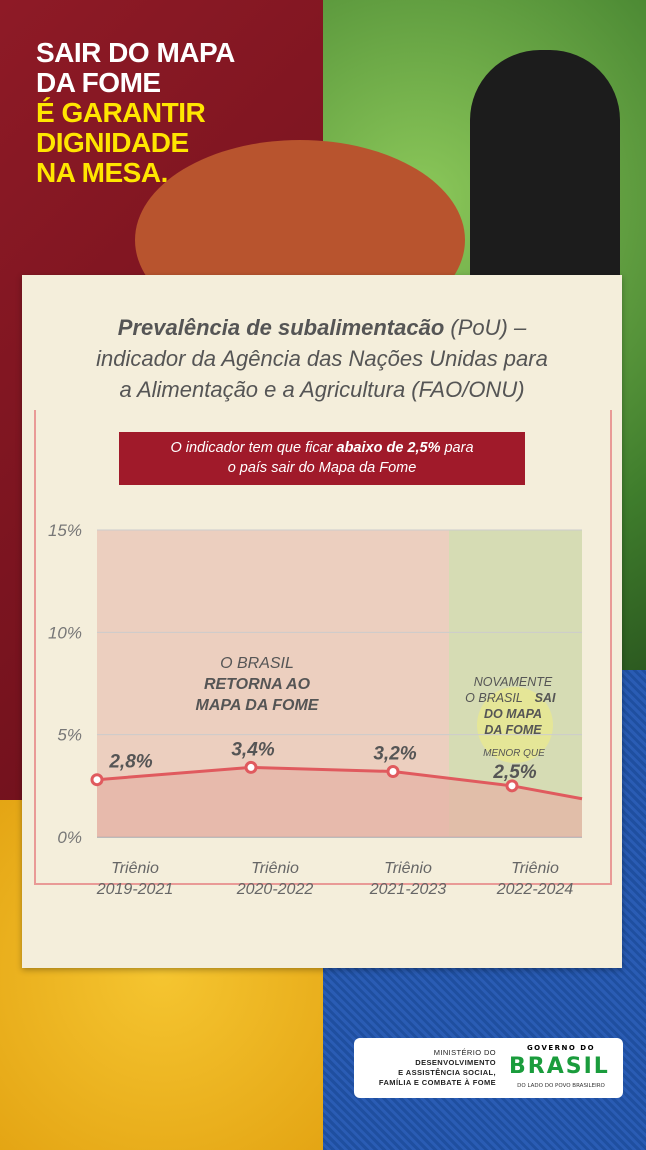  Describe the element at coordinates (322, 389) in the screenshot. I see `title-line: a Alimentação e a Agricultura (FAO/ONU)` at that location.